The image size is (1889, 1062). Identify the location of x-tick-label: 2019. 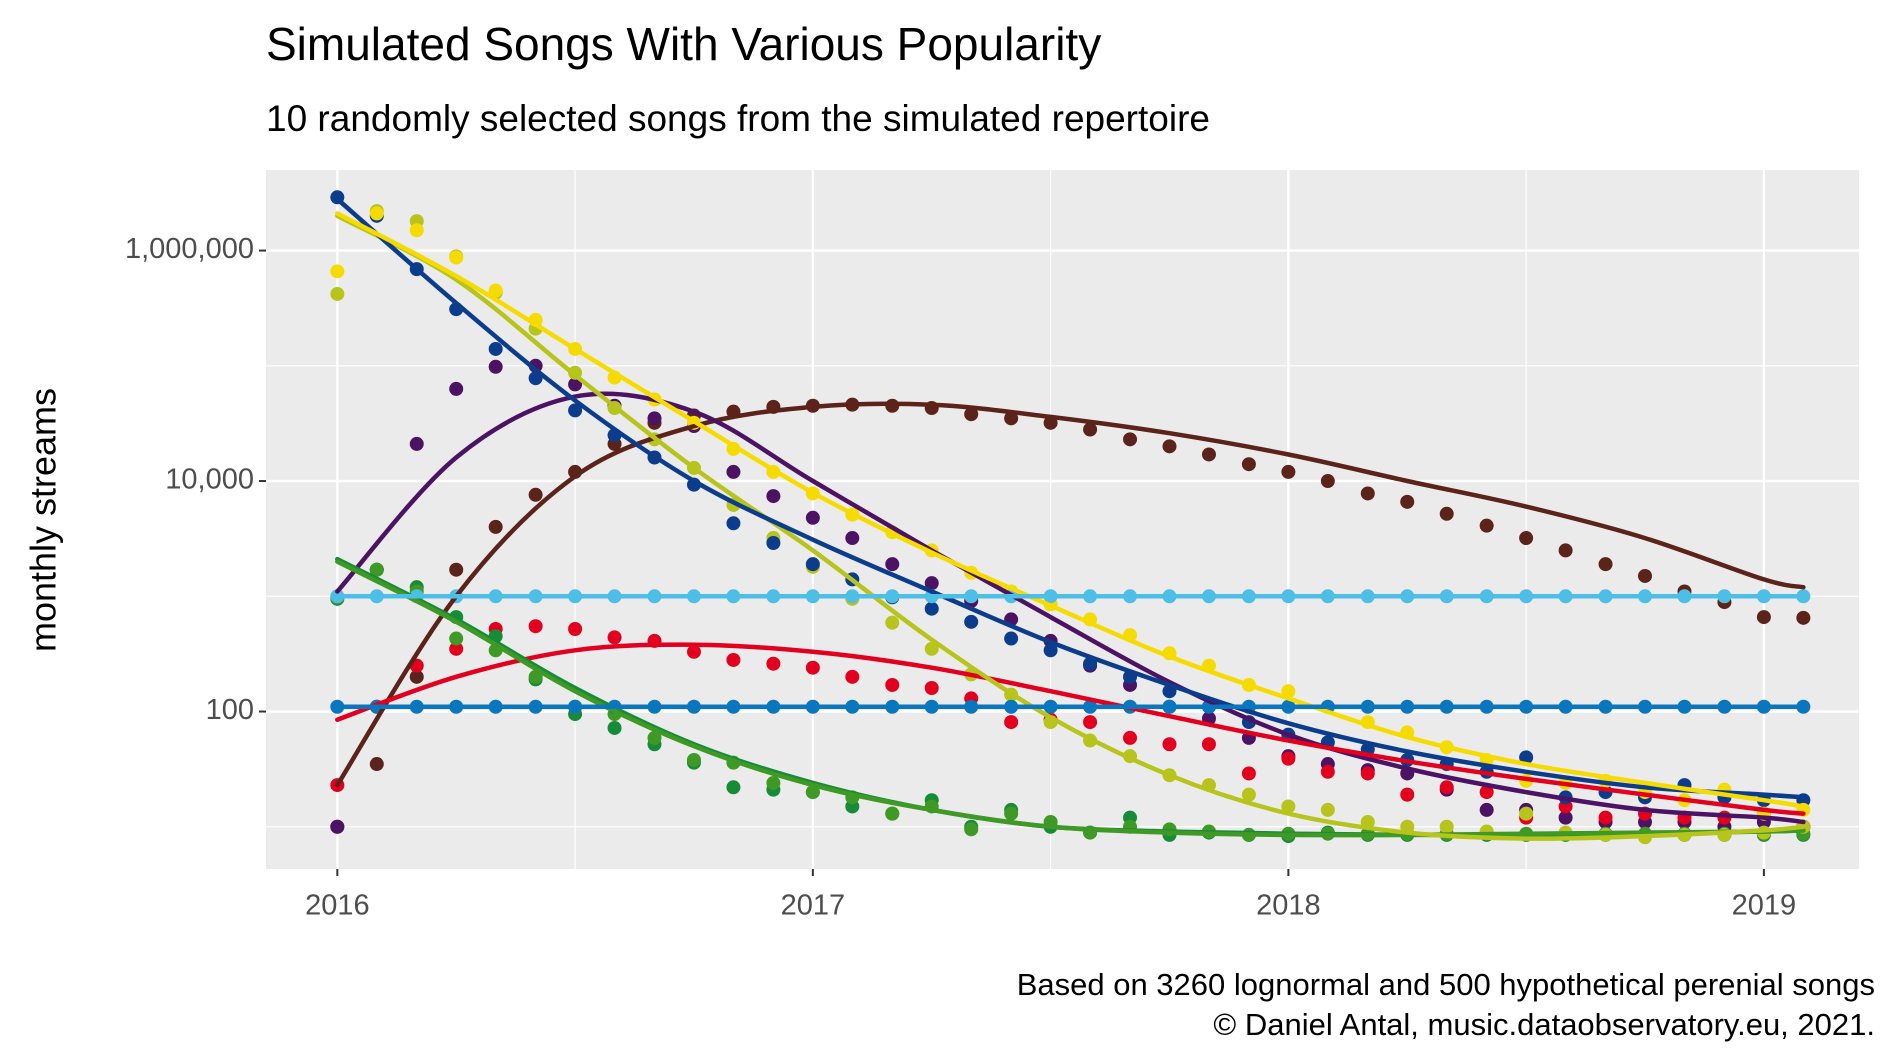
(1764, 906).